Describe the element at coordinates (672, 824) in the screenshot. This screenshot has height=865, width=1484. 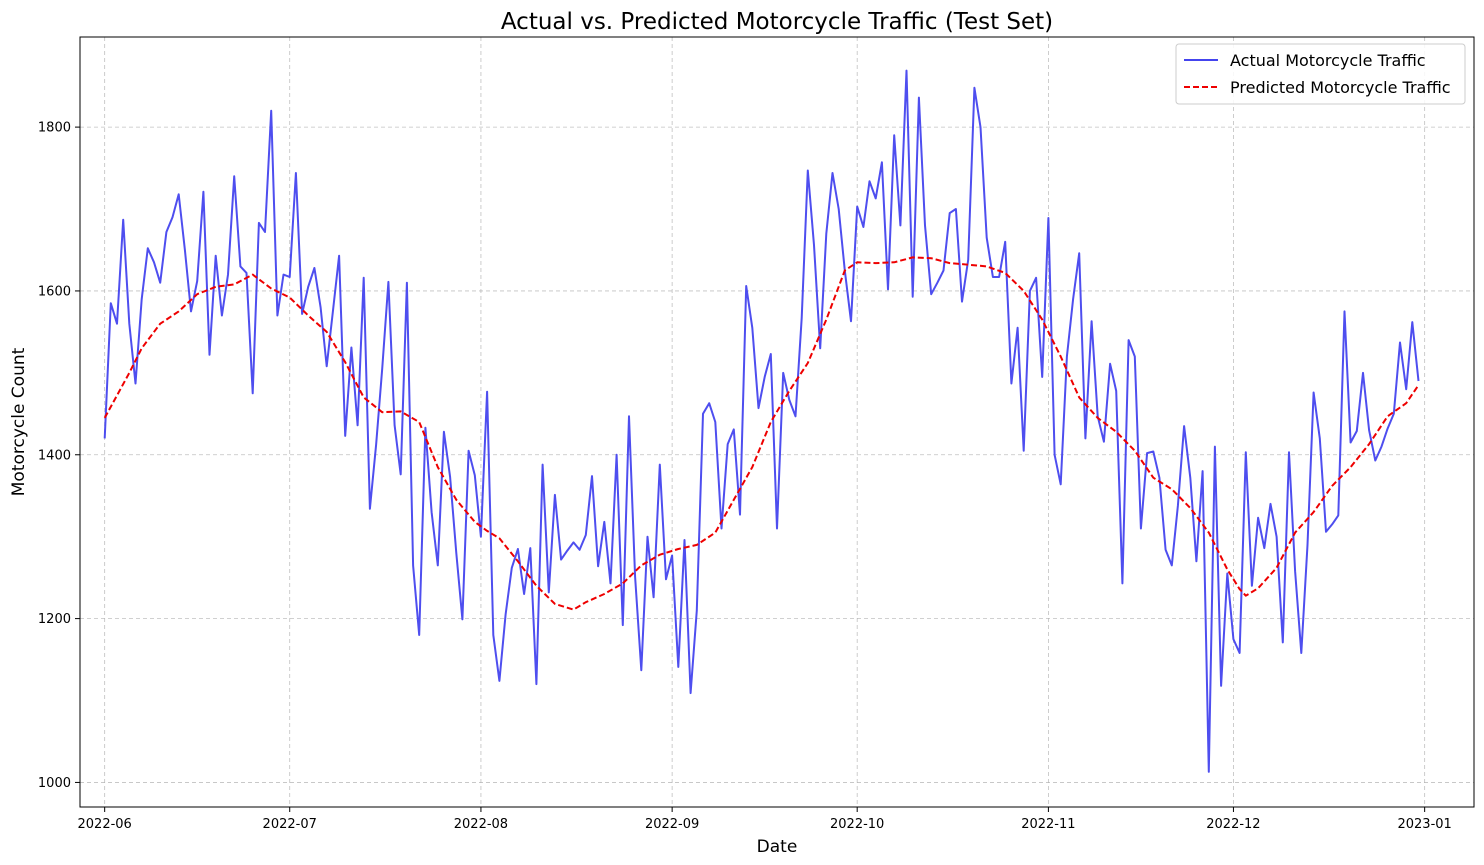
I see `x-tick-label: 2022-09` at that location.